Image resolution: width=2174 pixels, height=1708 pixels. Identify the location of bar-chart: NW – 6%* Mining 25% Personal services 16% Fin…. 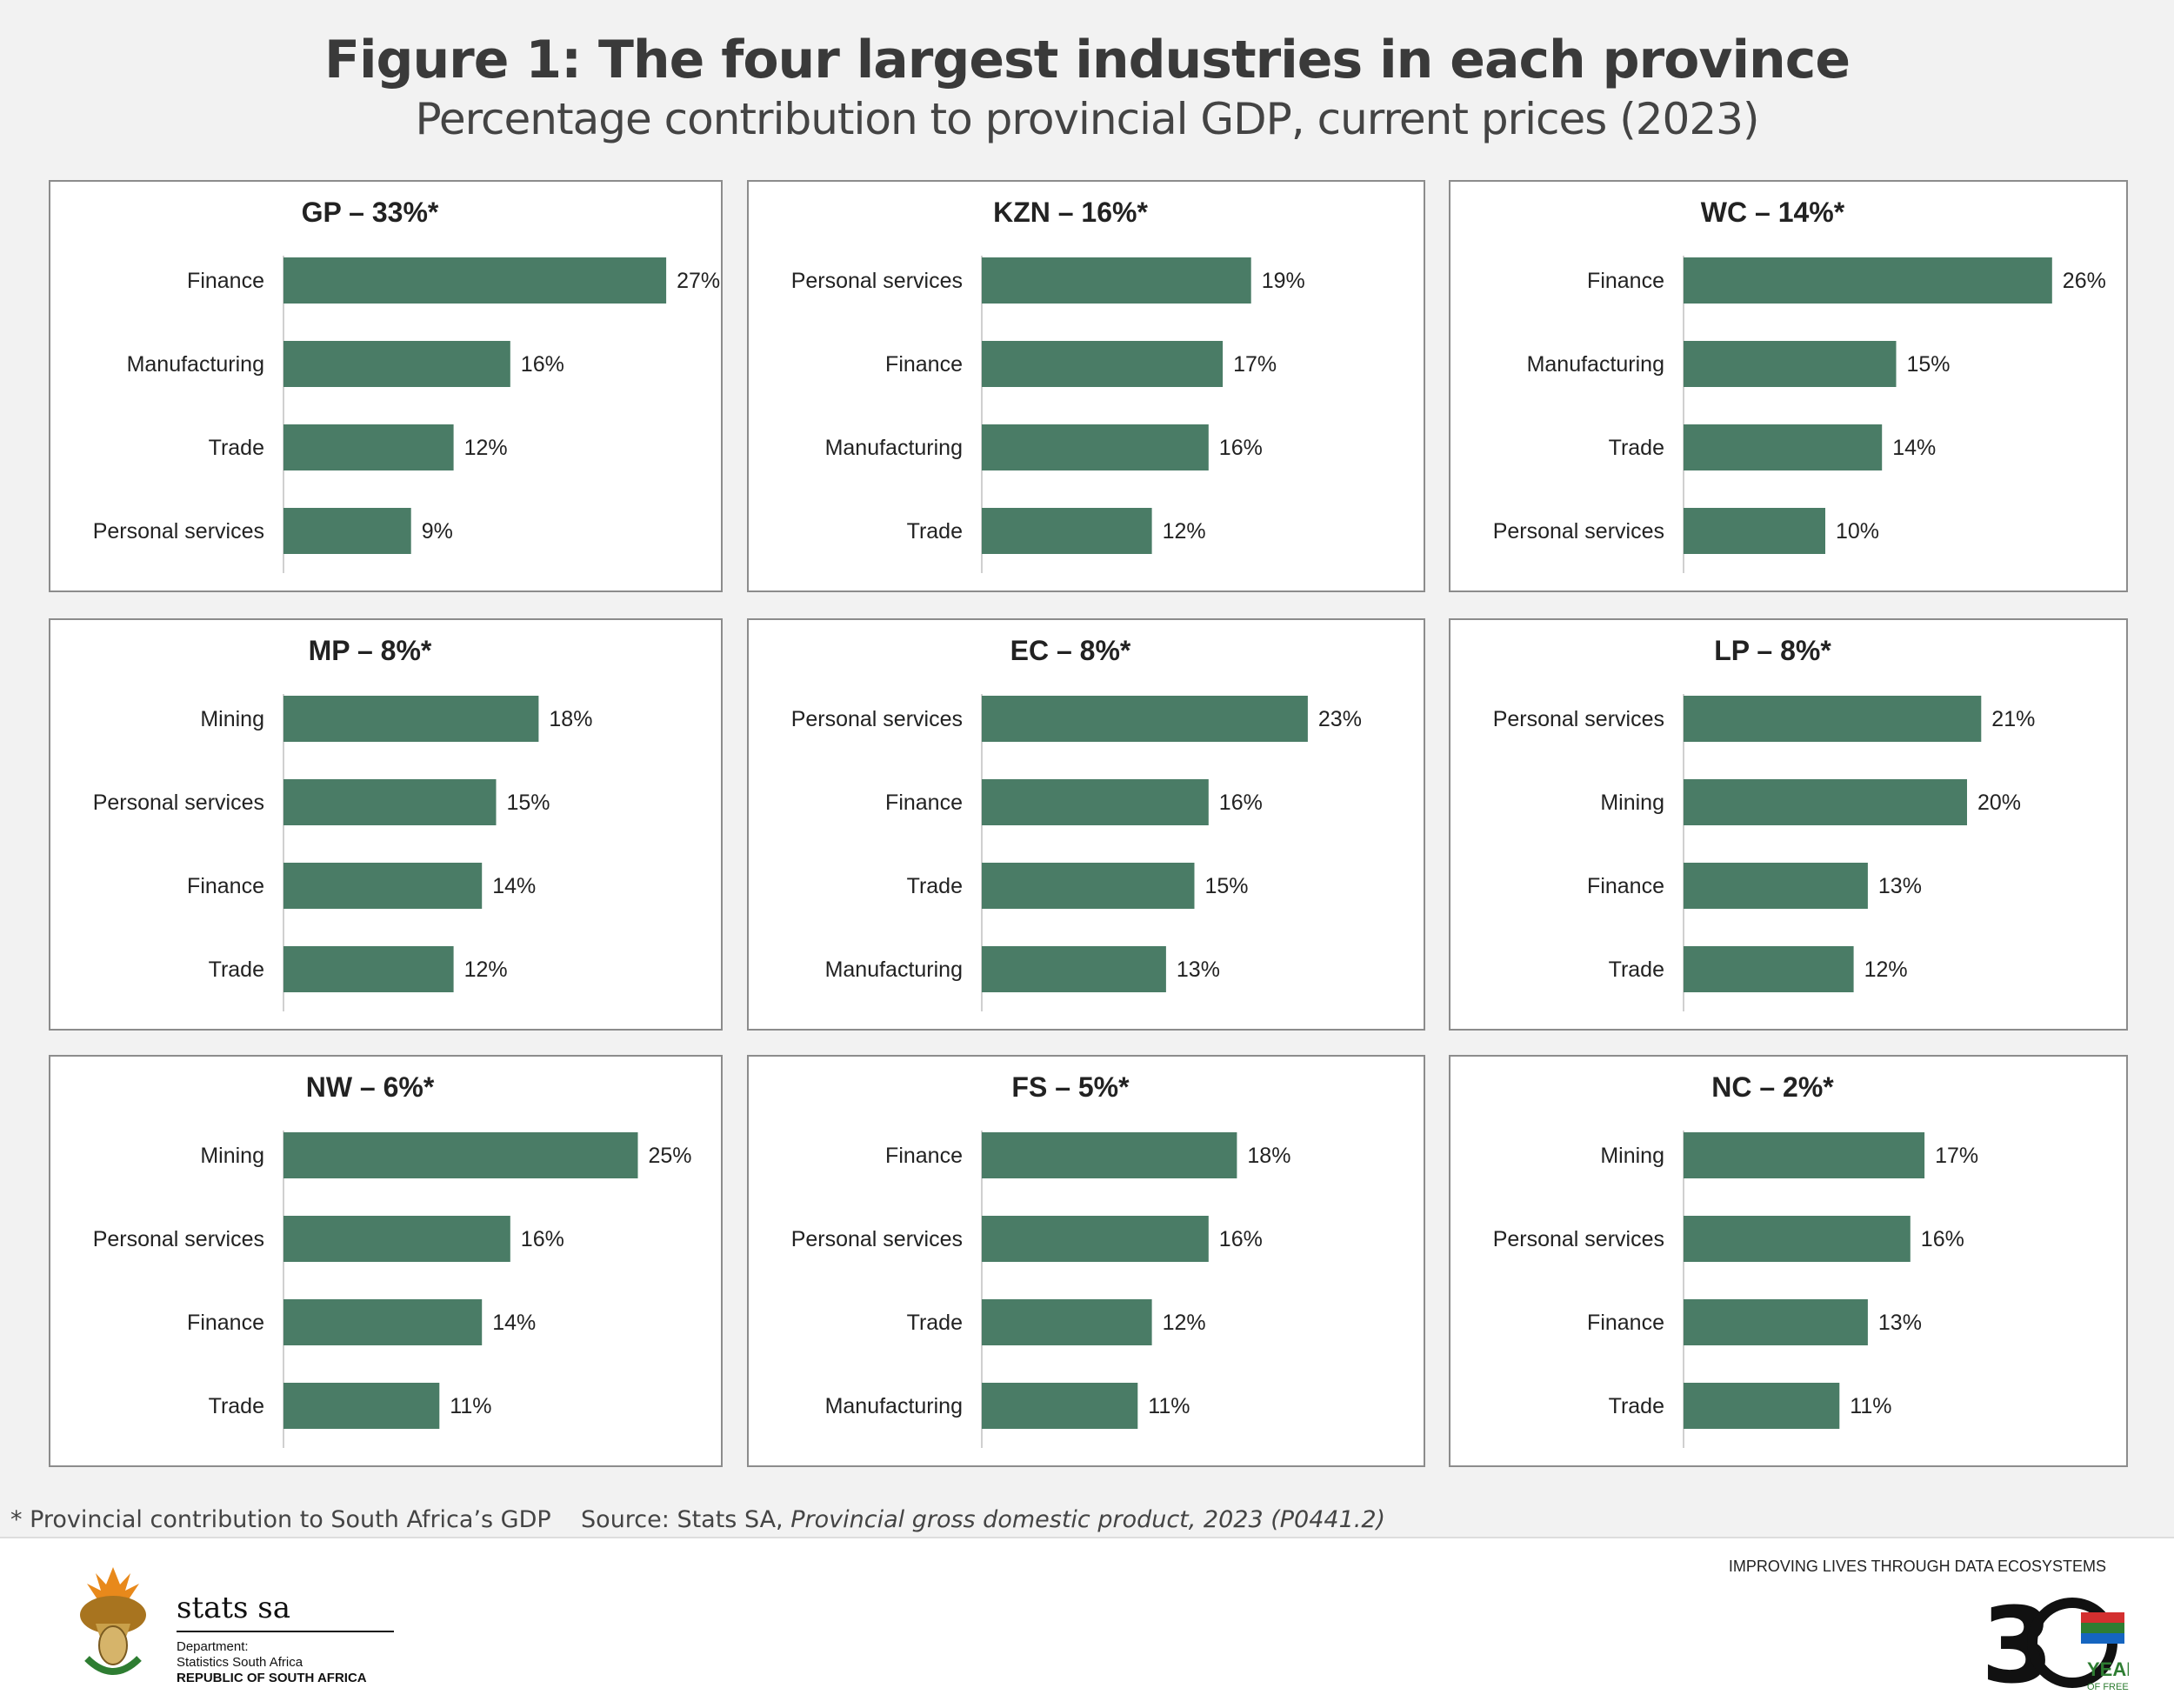
(392, 1259).